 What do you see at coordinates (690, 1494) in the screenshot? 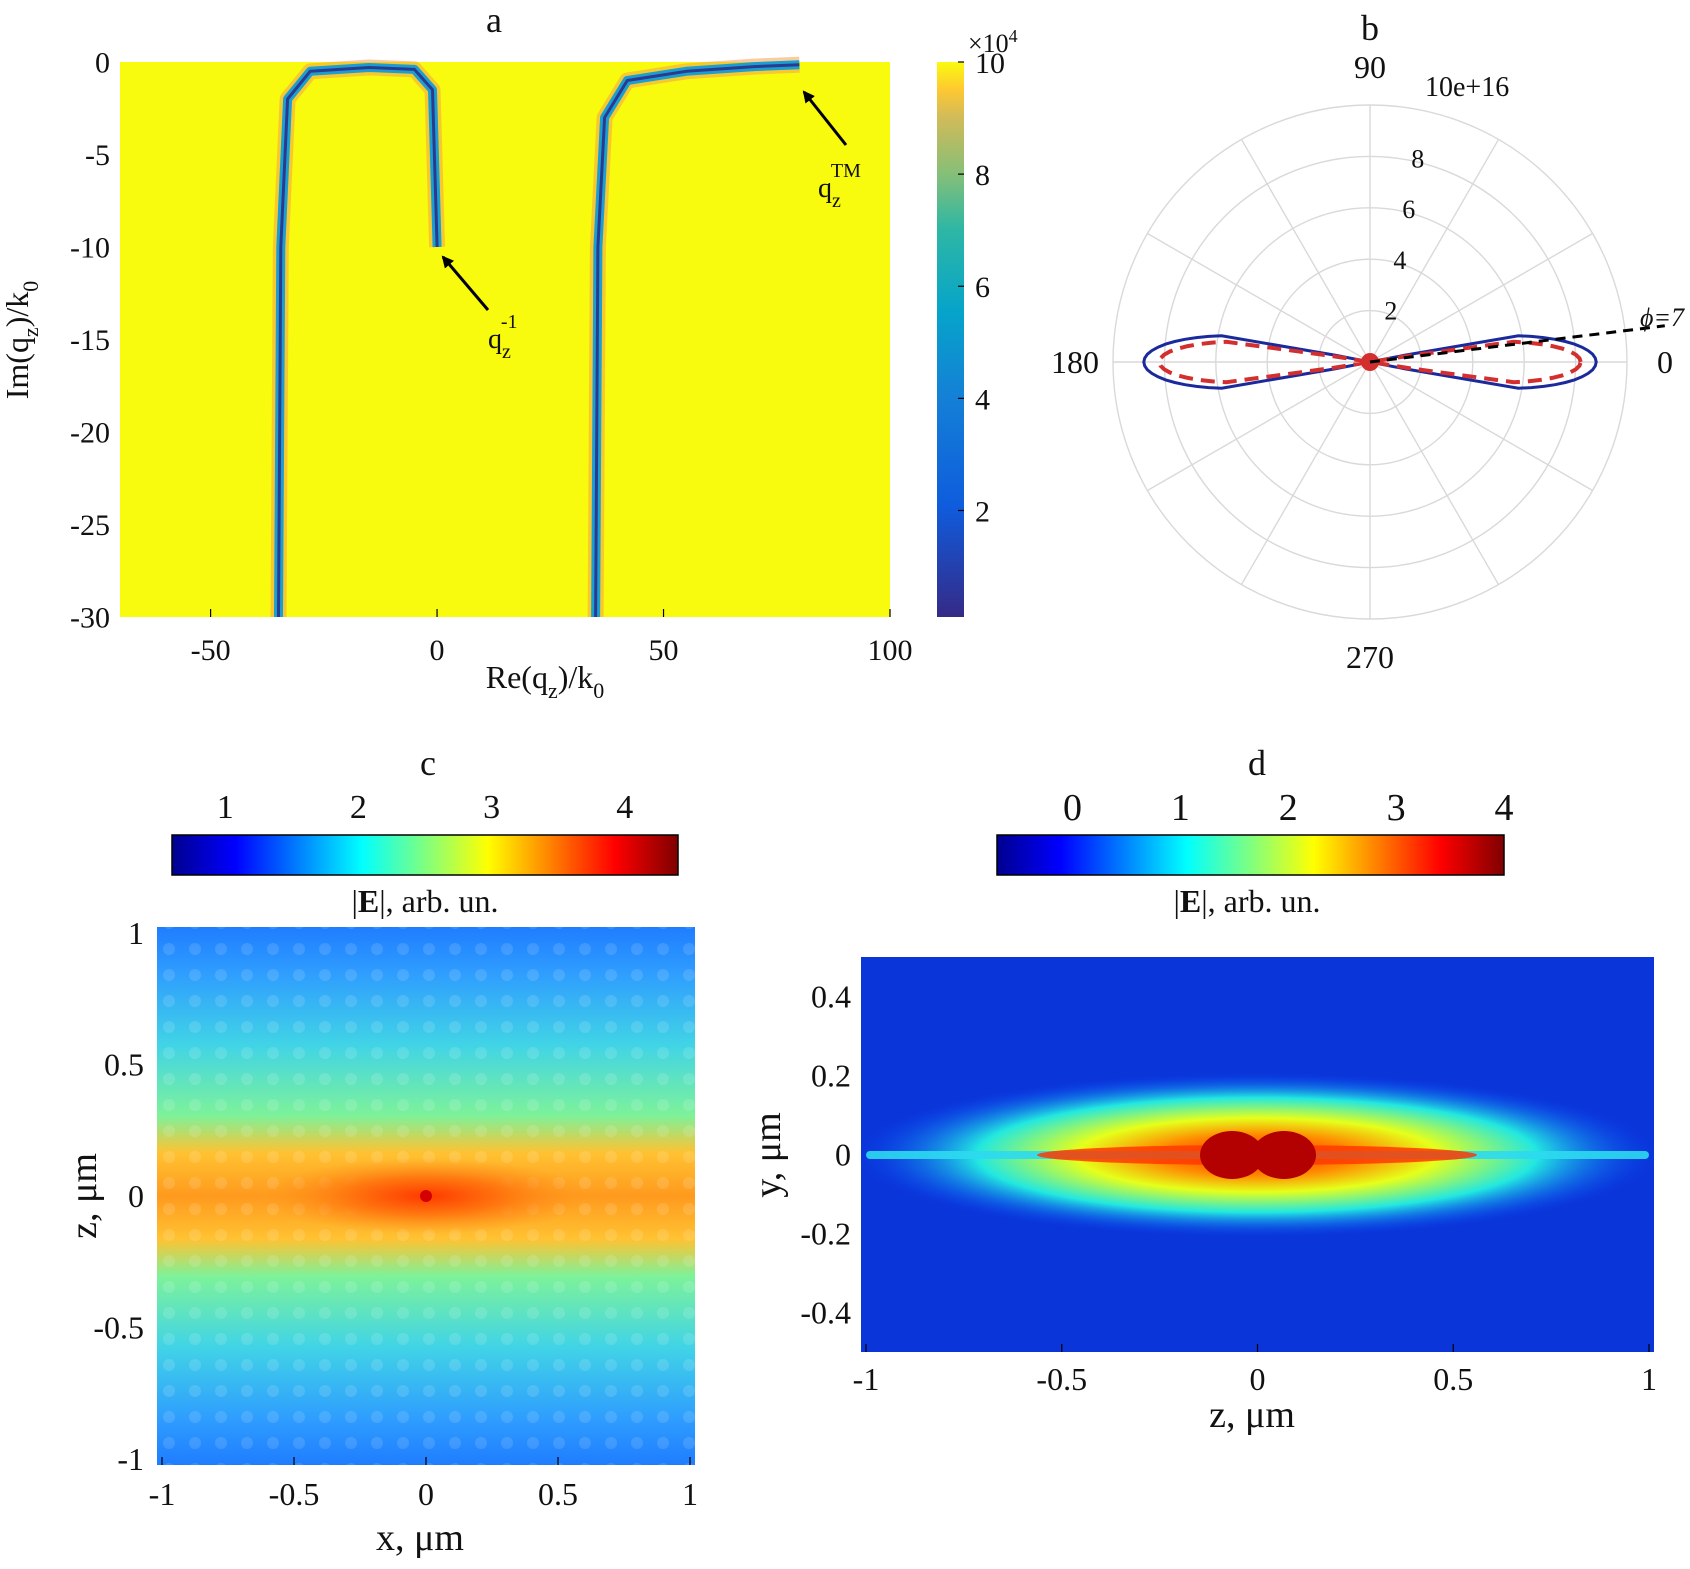
I see `c-xticks-label: 1` at bounding box center [690, 1494].